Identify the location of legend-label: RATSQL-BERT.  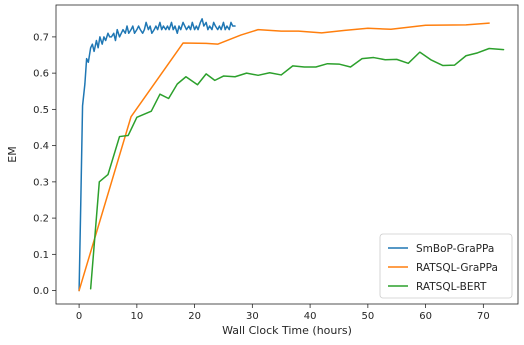
(451, 287).